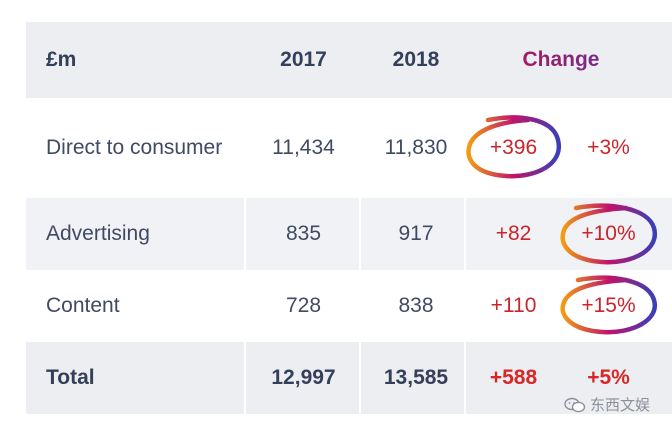 The image size is (672, 431). Describe the element at coordinates (608, 147) in the screenshot. I see `change-percent: +3%` at that location.